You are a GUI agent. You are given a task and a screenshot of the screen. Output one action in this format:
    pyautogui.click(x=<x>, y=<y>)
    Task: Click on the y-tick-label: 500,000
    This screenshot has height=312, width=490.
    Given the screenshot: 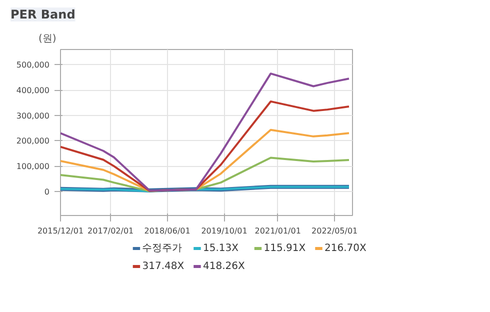 What is the action you would take?
    pyautogui.click(x=33, y=65)
    